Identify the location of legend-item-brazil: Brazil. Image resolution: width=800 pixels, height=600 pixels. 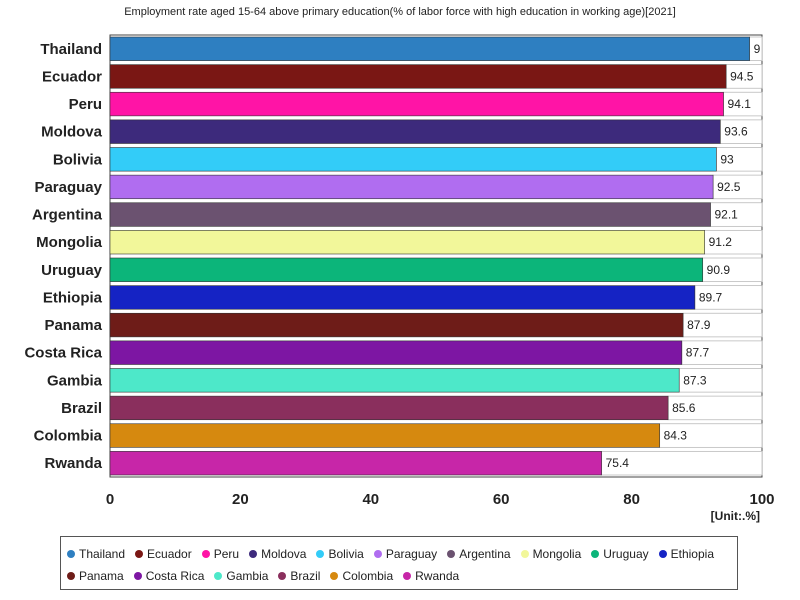
(299, 576).